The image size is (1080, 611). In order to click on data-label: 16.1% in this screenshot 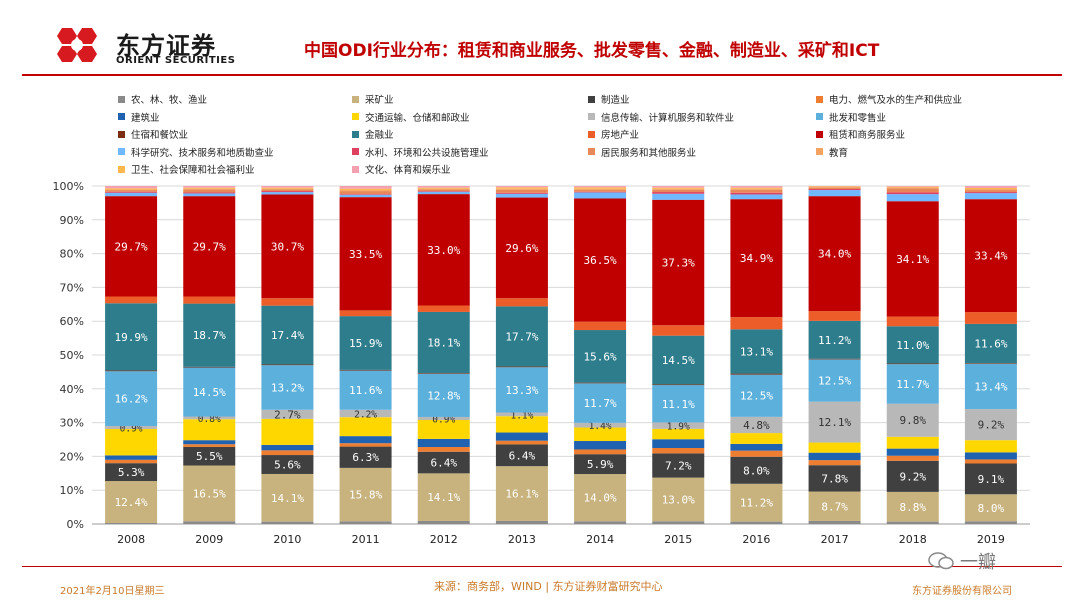, I will do `click(521, 494)`.